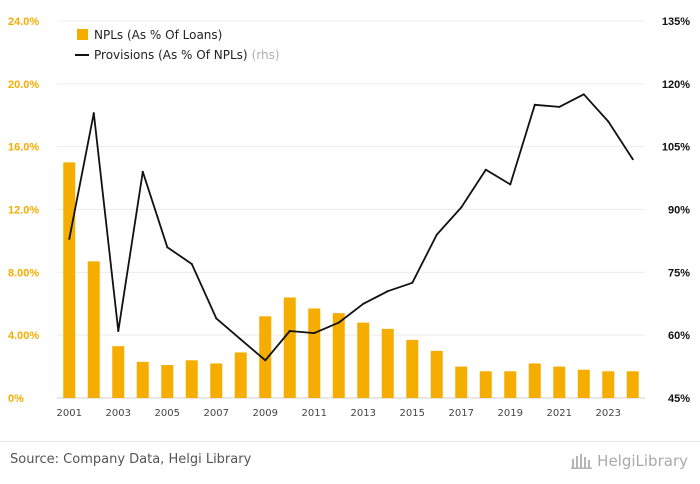 The image size is (700, 484). Describe the element at coordinates (436, 234) in the screenshot. I see `line-point-2016` at that location.